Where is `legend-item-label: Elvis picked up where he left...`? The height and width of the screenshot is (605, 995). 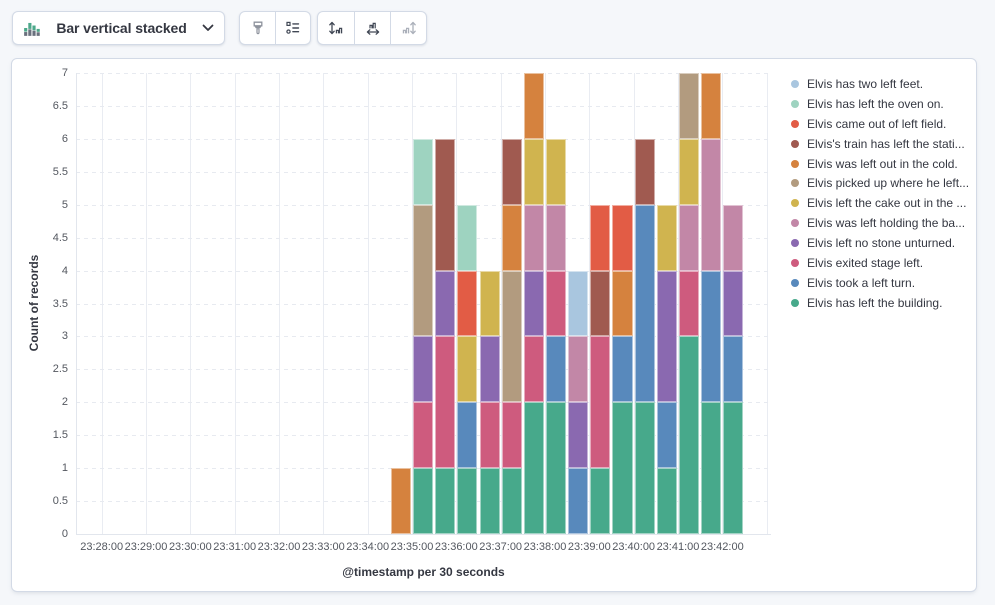
legend-item-label: Elvis picked up where he left... is located at coordinates (888, 183).